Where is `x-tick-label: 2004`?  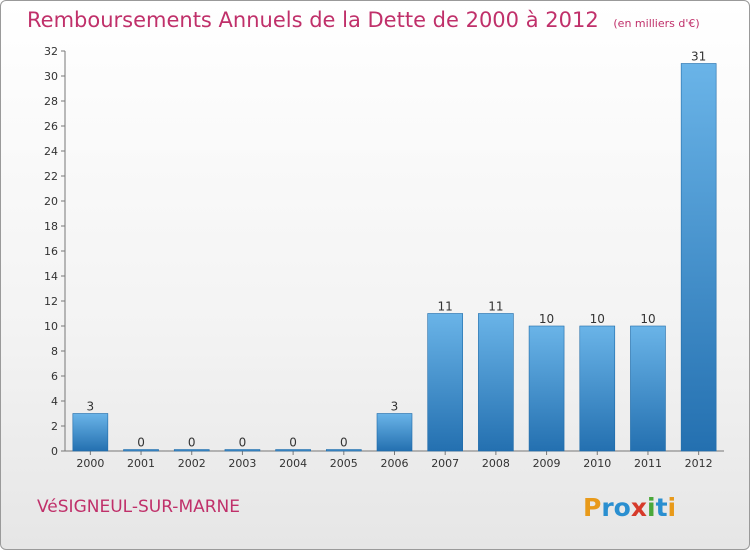
x-tick-label: 2004 is located at coordinates (293, 463).